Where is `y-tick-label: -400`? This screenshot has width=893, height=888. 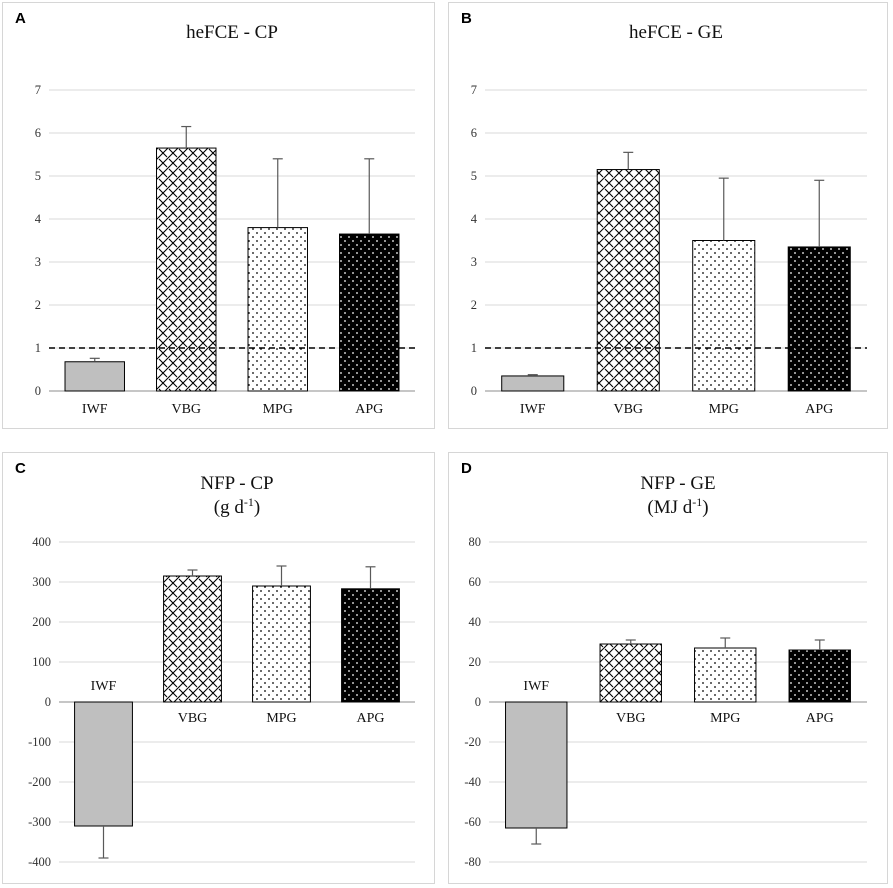 y-tick-label: -400 is located at coordinates (39, 862).